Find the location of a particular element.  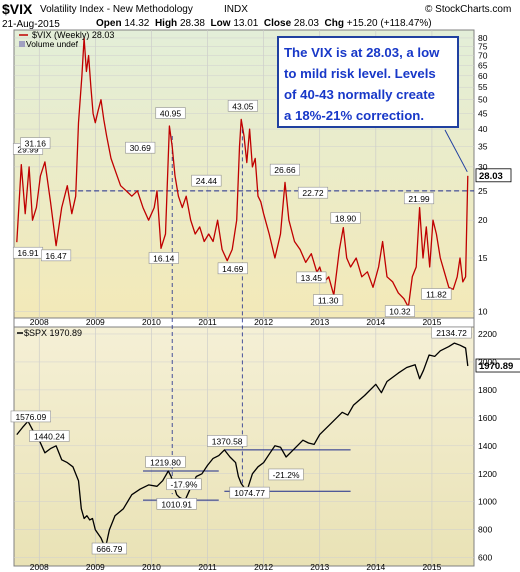

spx-data-label: 1576.09 is located at coordinates (30, 417).